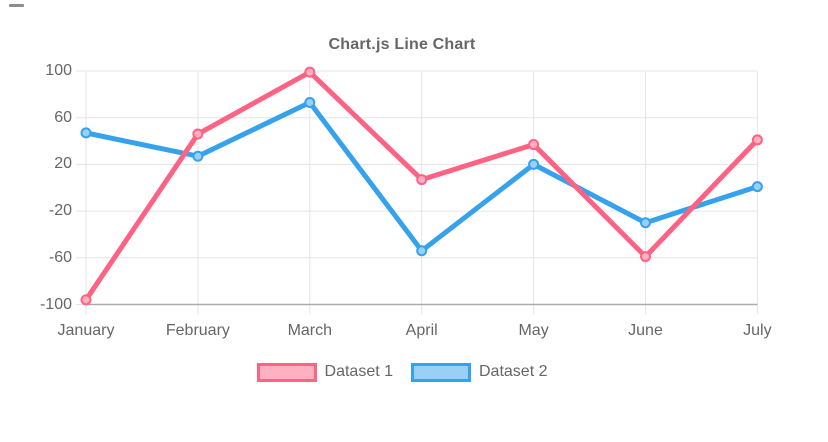  I want to click on x-tick-label-january: January, so click(86, 330).